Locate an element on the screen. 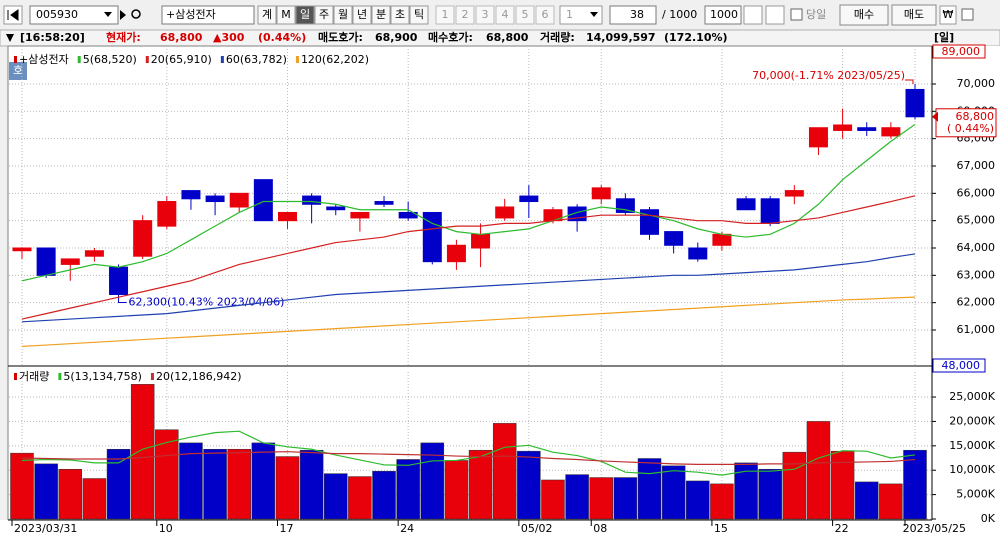  search-icon is located at coordinates (136, 14).